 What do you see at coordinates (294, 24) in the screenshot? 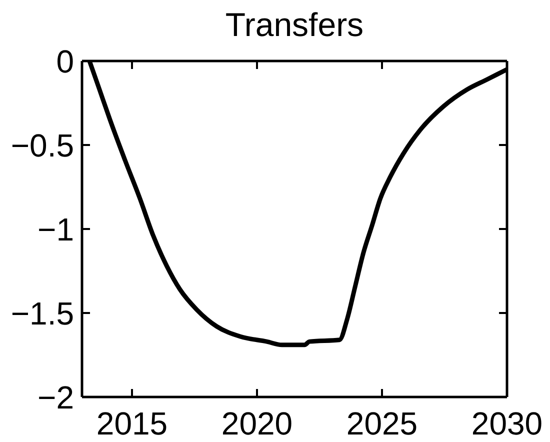
I see `chart-title: Transfers` at bounding box center [294, 24].